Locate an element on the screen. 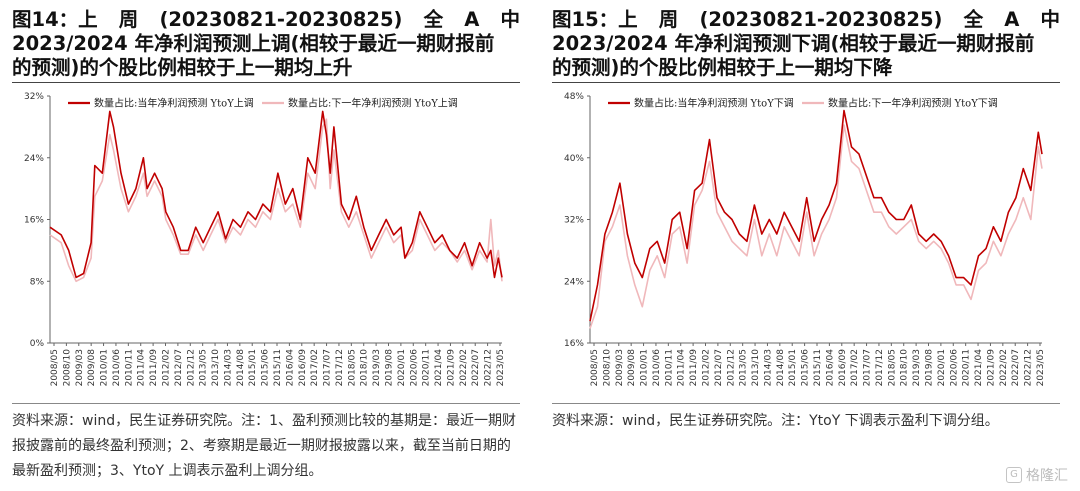 Image resolution: width=1080 pixels, height=491 pixels. left-title-line-3: 的预测)的个股比例相较于上一期均上升 is located at coordinates (182, 67).